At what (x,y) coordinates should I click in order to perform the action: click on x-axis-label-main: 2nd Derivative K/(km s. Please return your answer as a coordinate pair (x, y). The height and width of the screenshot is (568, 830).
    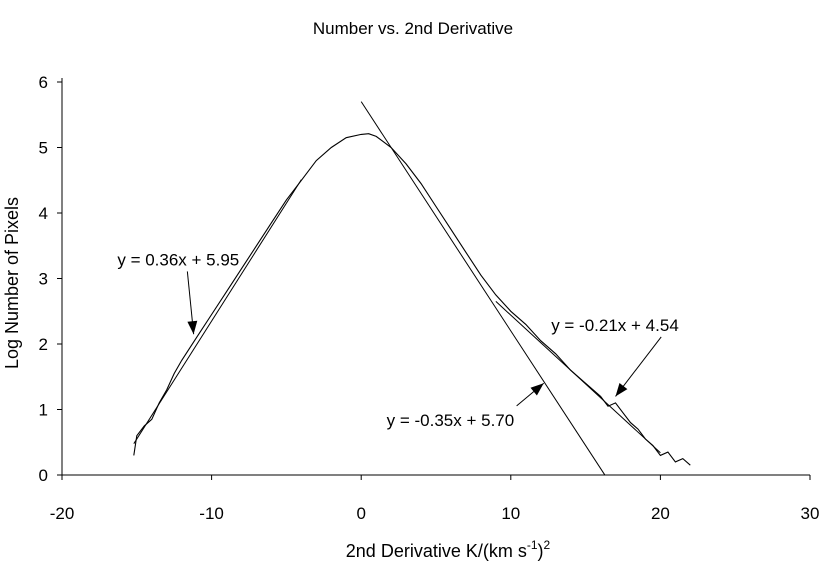
    Looking at the image, I should click on (436, 551).